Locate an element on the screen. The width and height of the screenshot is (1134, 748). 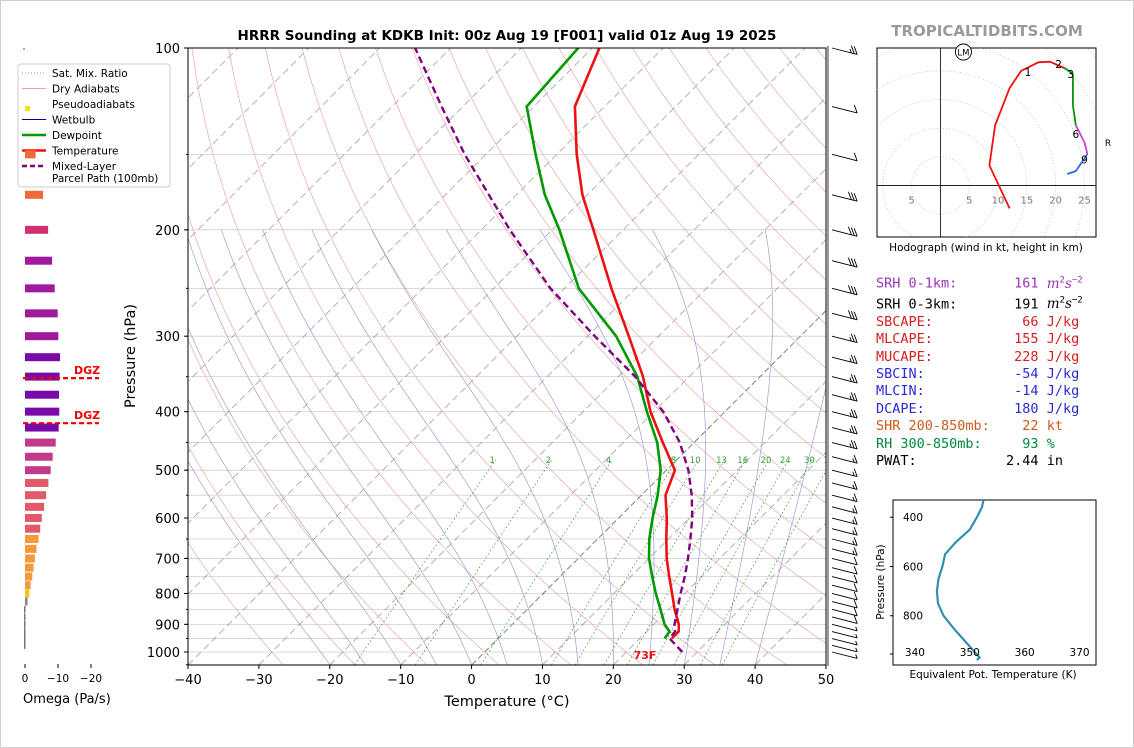
y-tick-label: 100 is located at coordinates (167, 49).